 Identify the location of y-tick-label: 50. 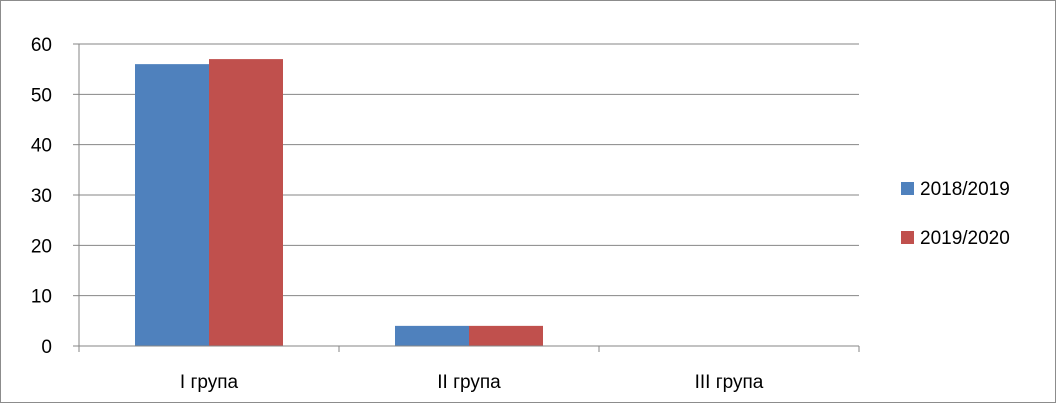
(41, 95).